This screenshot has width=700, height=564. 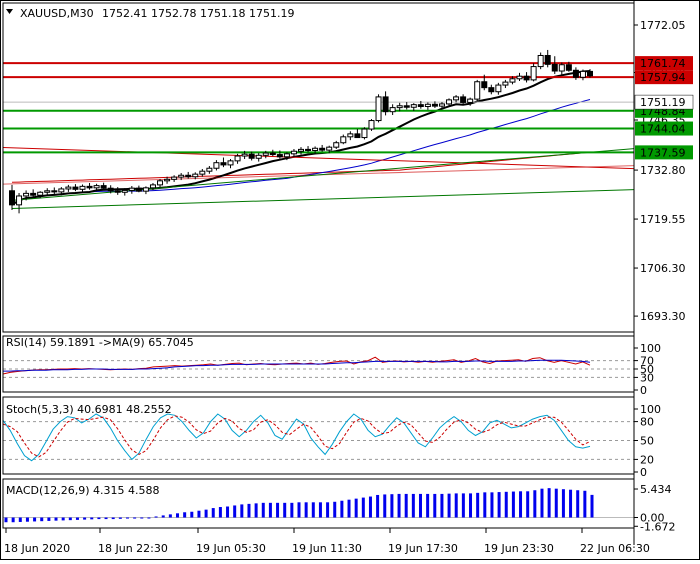 I want to click on level-tag, so click(x=664, y=152).